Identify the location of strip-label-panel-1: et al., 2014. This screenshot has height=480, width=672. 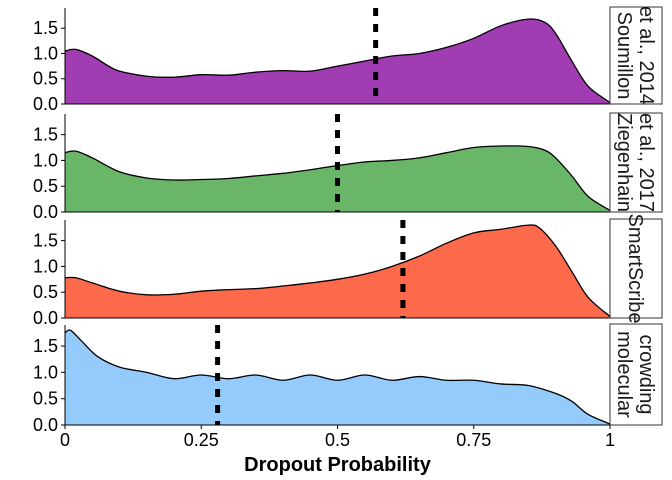
(646, 55).